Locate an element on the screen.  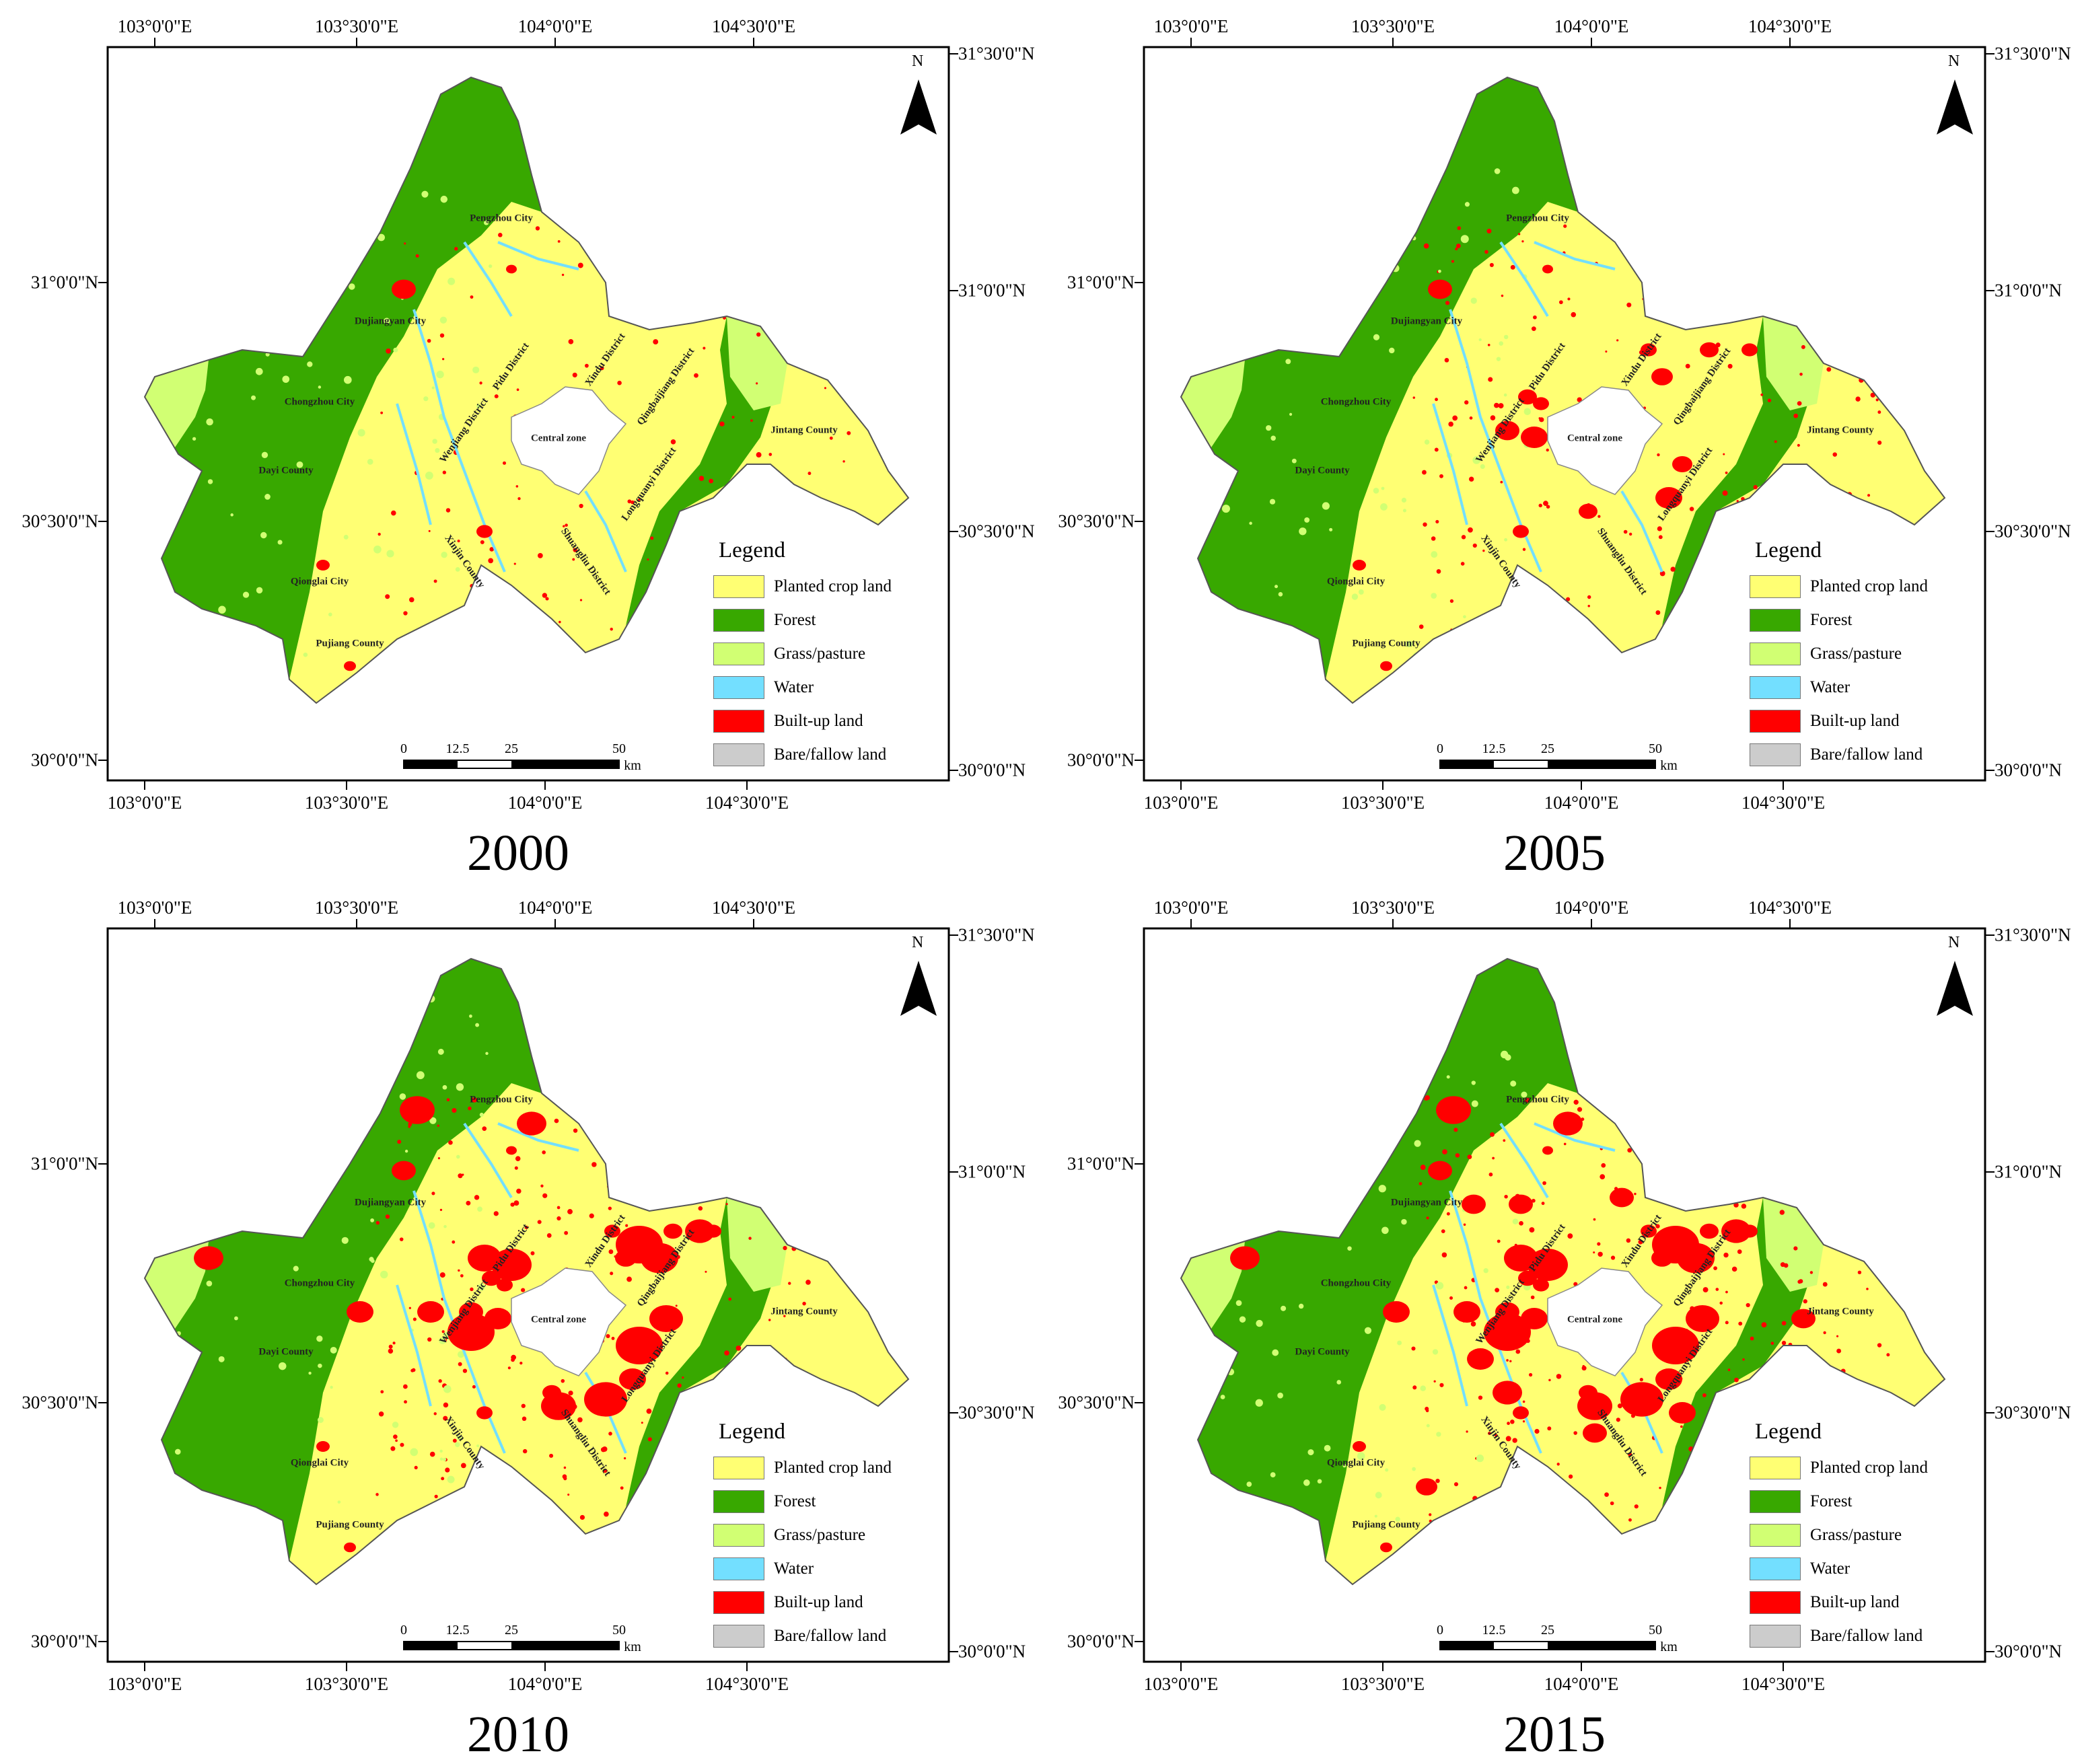
legend-swatch is located at coordinates (738, 721).